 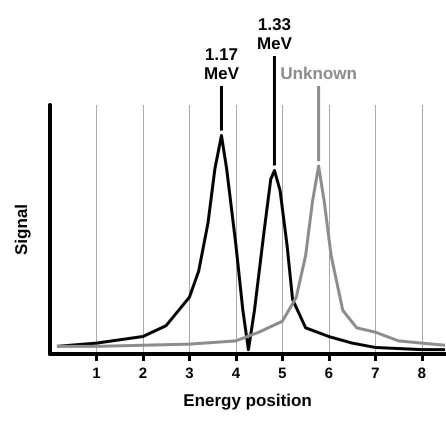 What do you see at coordinates (318, 73) in the screenshot?
I see `annotation: Unknown` at bounding box center [318, 73].